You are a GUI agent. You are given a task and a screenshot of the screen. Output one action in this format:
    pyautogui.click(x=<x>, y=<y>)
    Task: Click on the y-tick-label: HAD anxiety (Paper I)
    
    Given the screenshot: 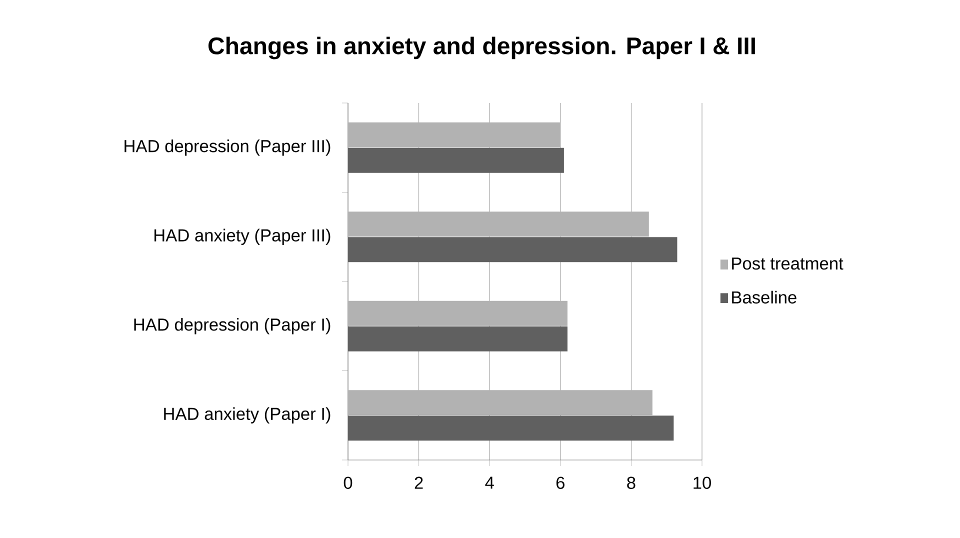 What is the action you would take?
    pyautogui.click(x=247, y=415)
    